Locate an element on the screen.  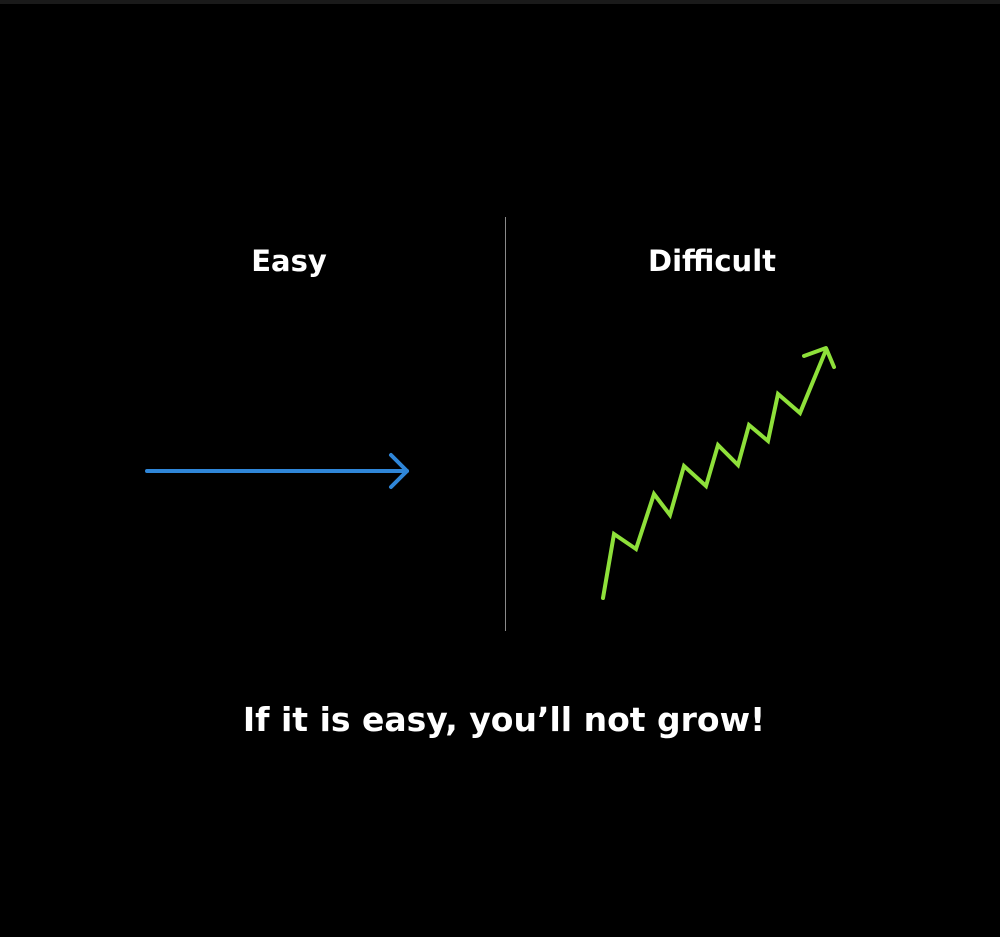
zigzag-up-arrow-icon is located at coordinates (718, 473).